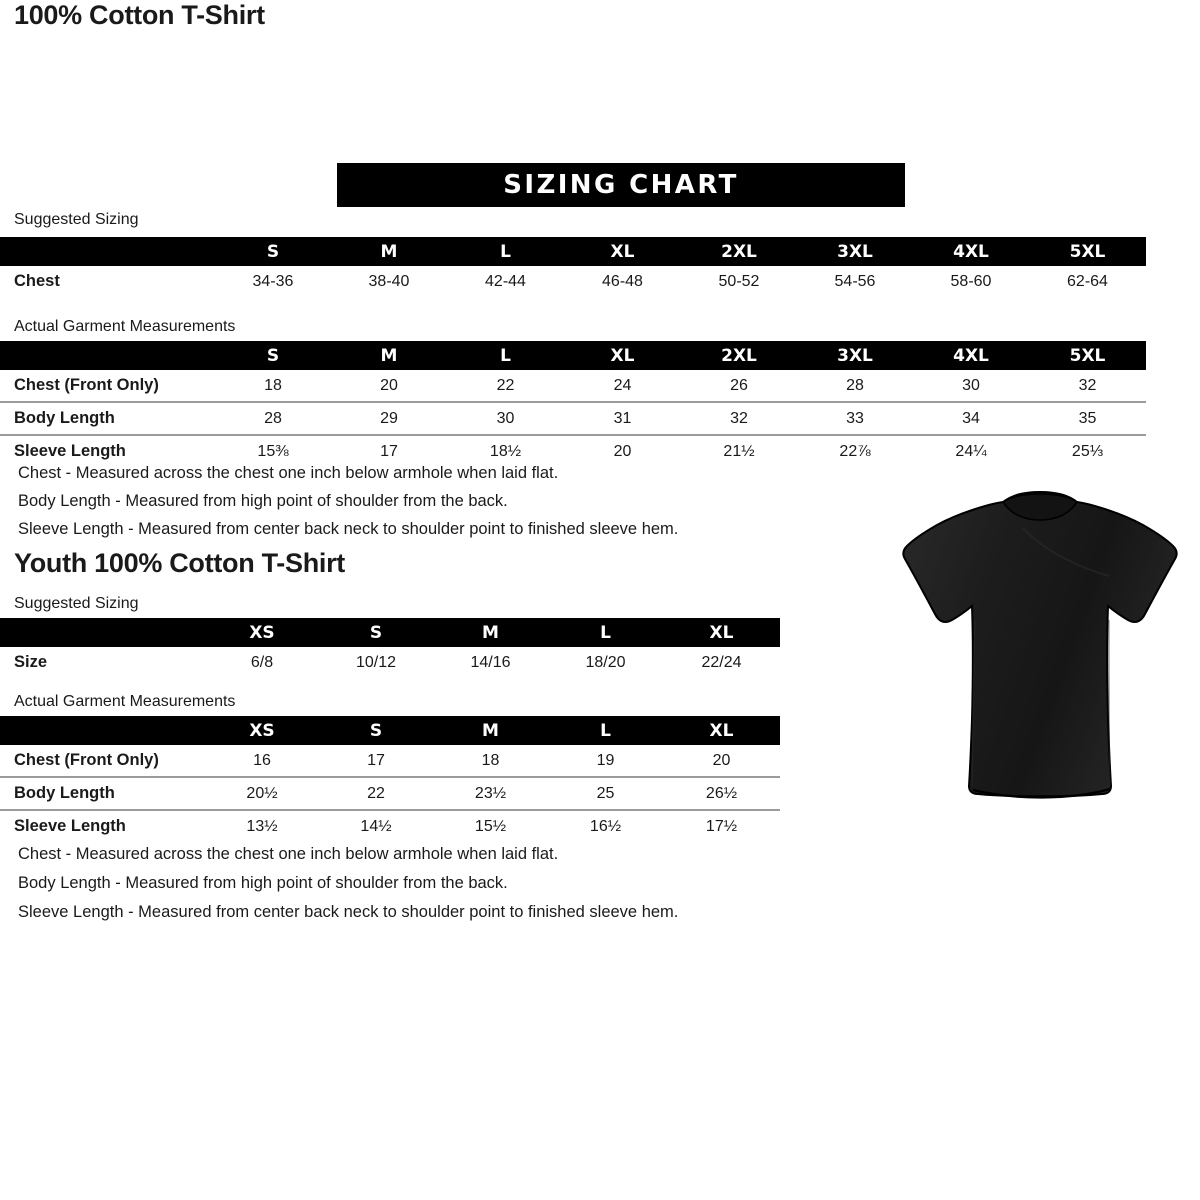 The width and height of the screenshot is (1200, 1200). What do you see at coordinates (721, 794) in the screenshot?
I see `cell-bodylength-xl: 26½` at bounding box center [721, 794].